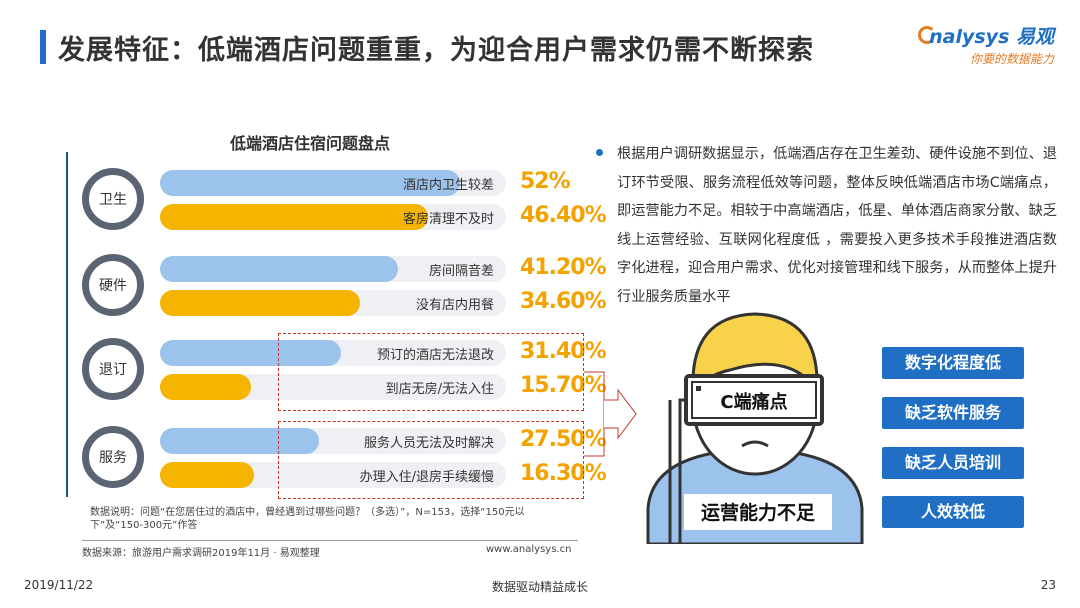  What do you see at coordinates (563, 439) in the screenshot?
I see `data-label: 27.50%` at bounding box center [563, 439].